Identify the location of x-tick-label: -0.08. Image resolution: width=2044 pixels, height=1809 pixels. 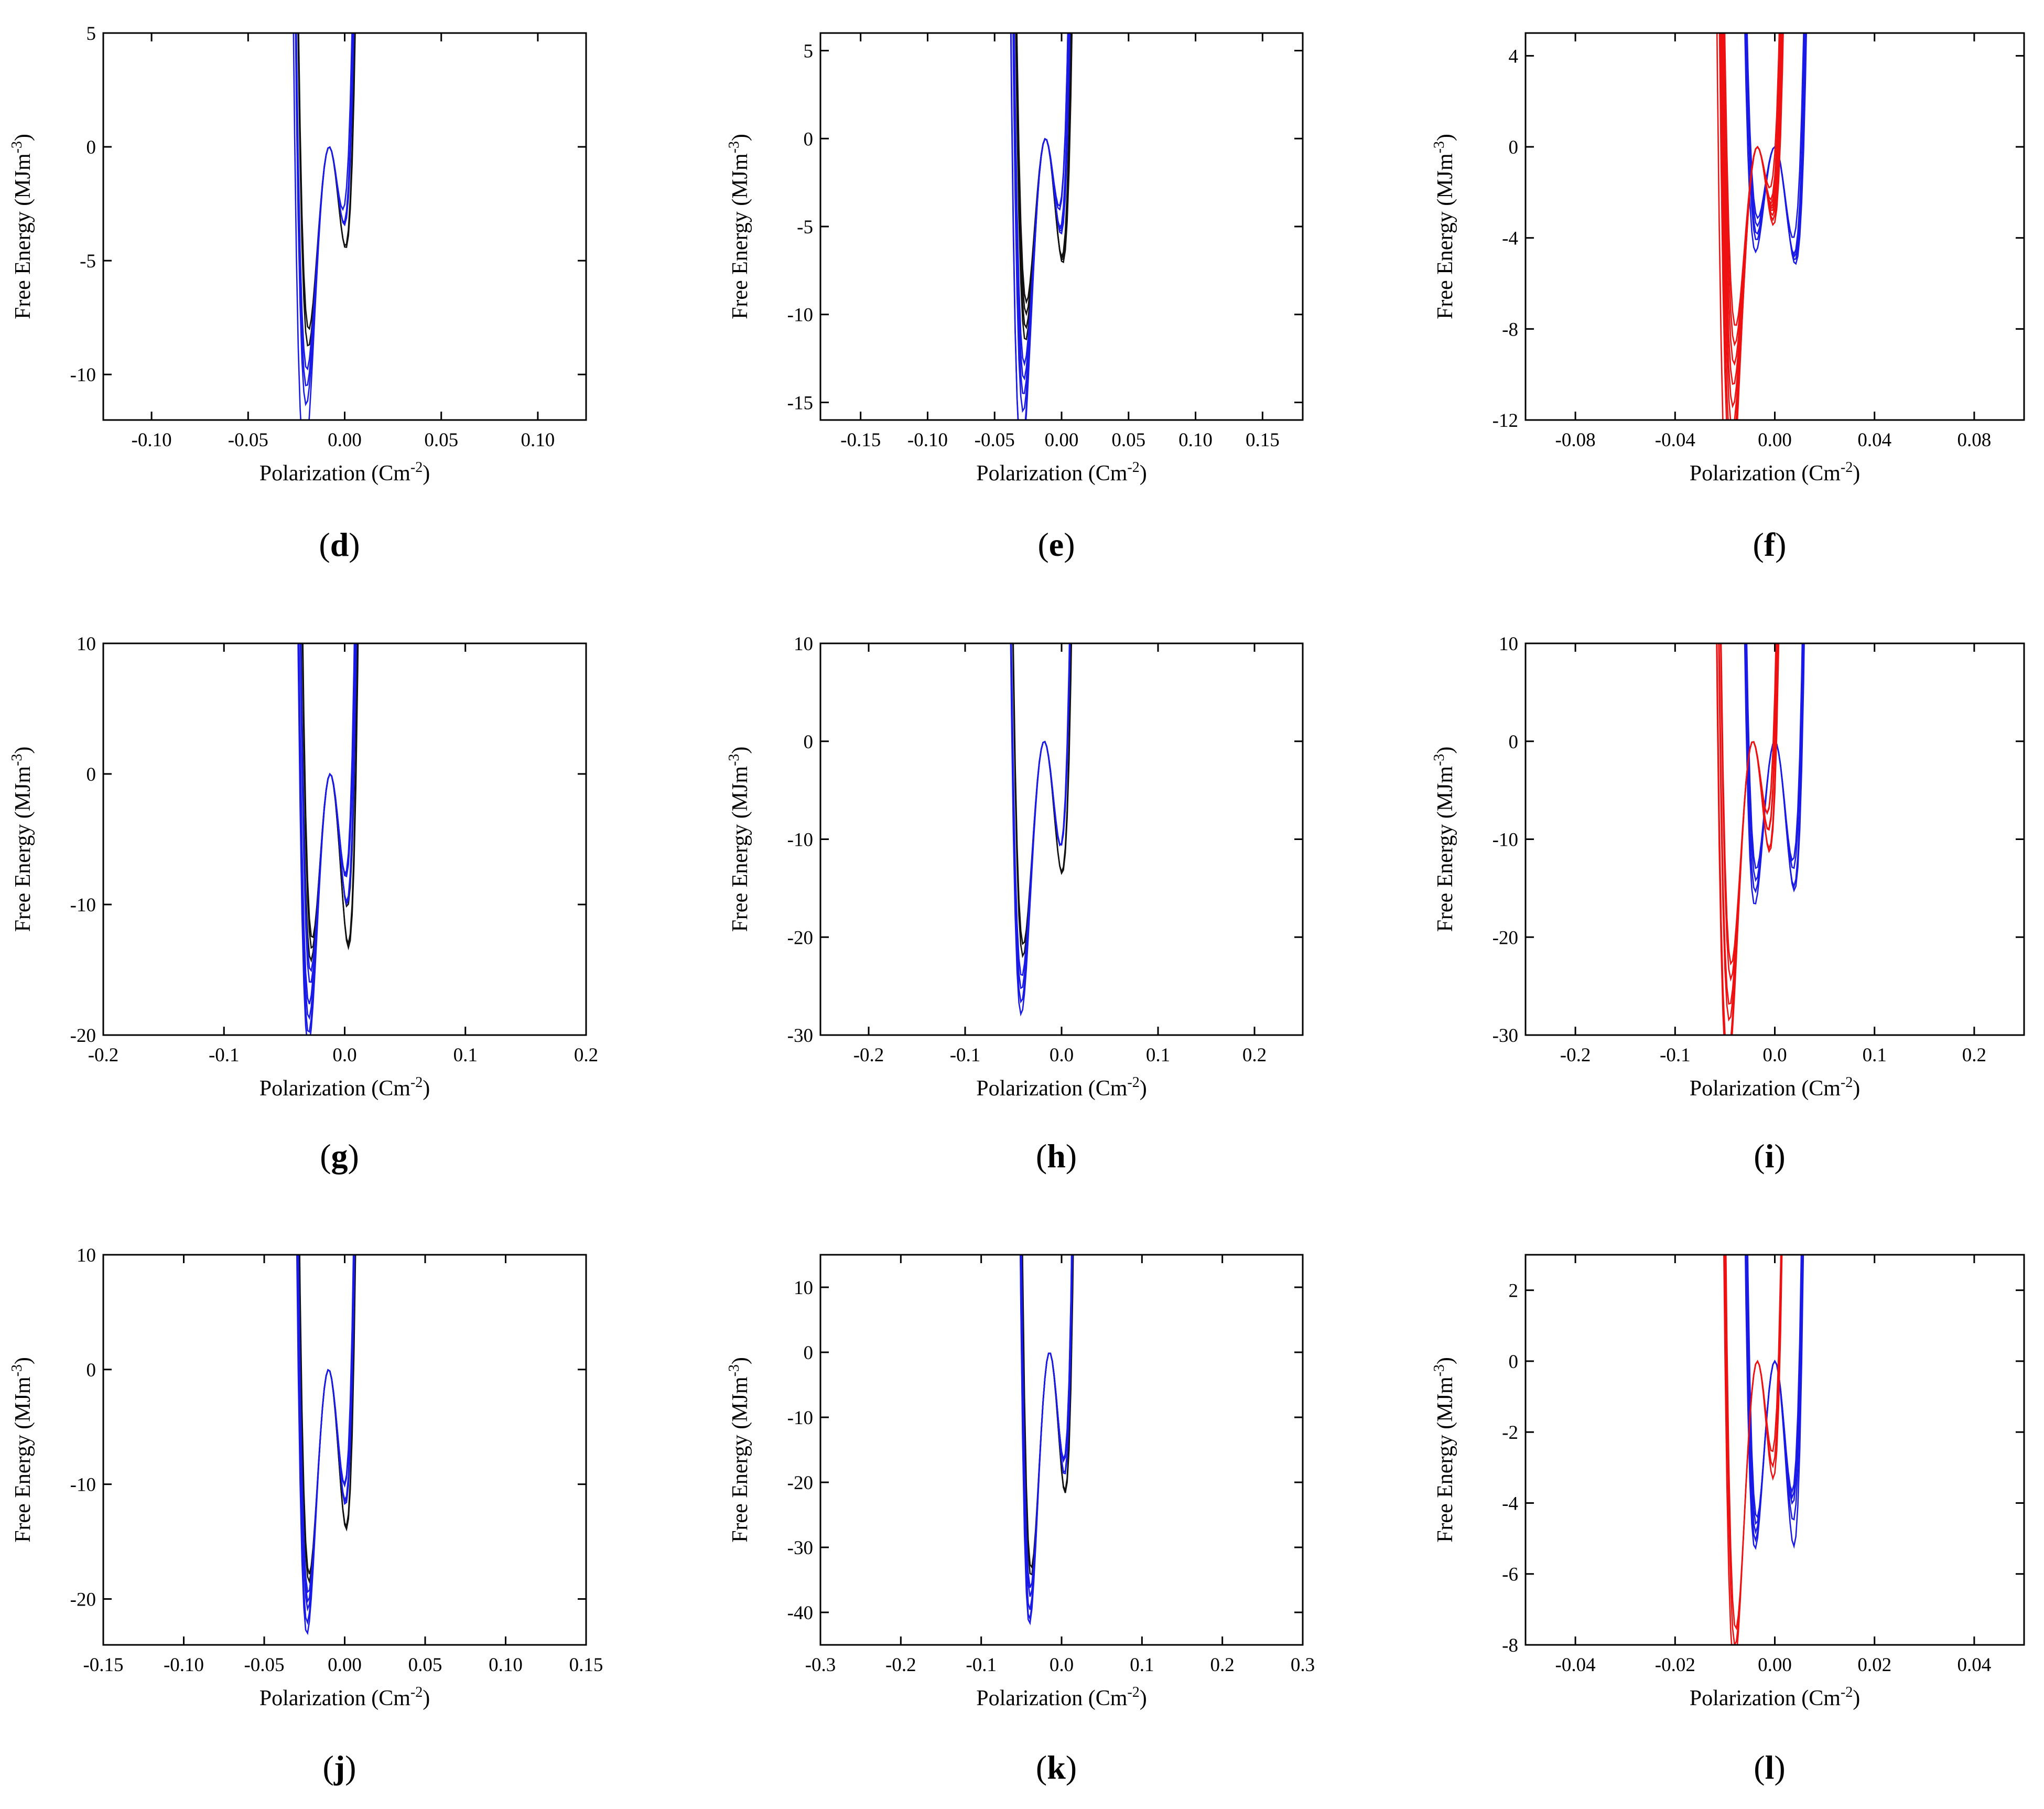
(1575, 440).